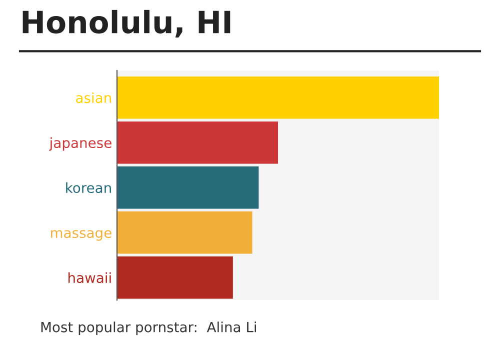 The width and height of the screenshot is (500, 353). What do you see at coordinates (126, 24) in the screenshot?
I see `chart-title: Honolulu, HI` at bounding box center [126, 24].